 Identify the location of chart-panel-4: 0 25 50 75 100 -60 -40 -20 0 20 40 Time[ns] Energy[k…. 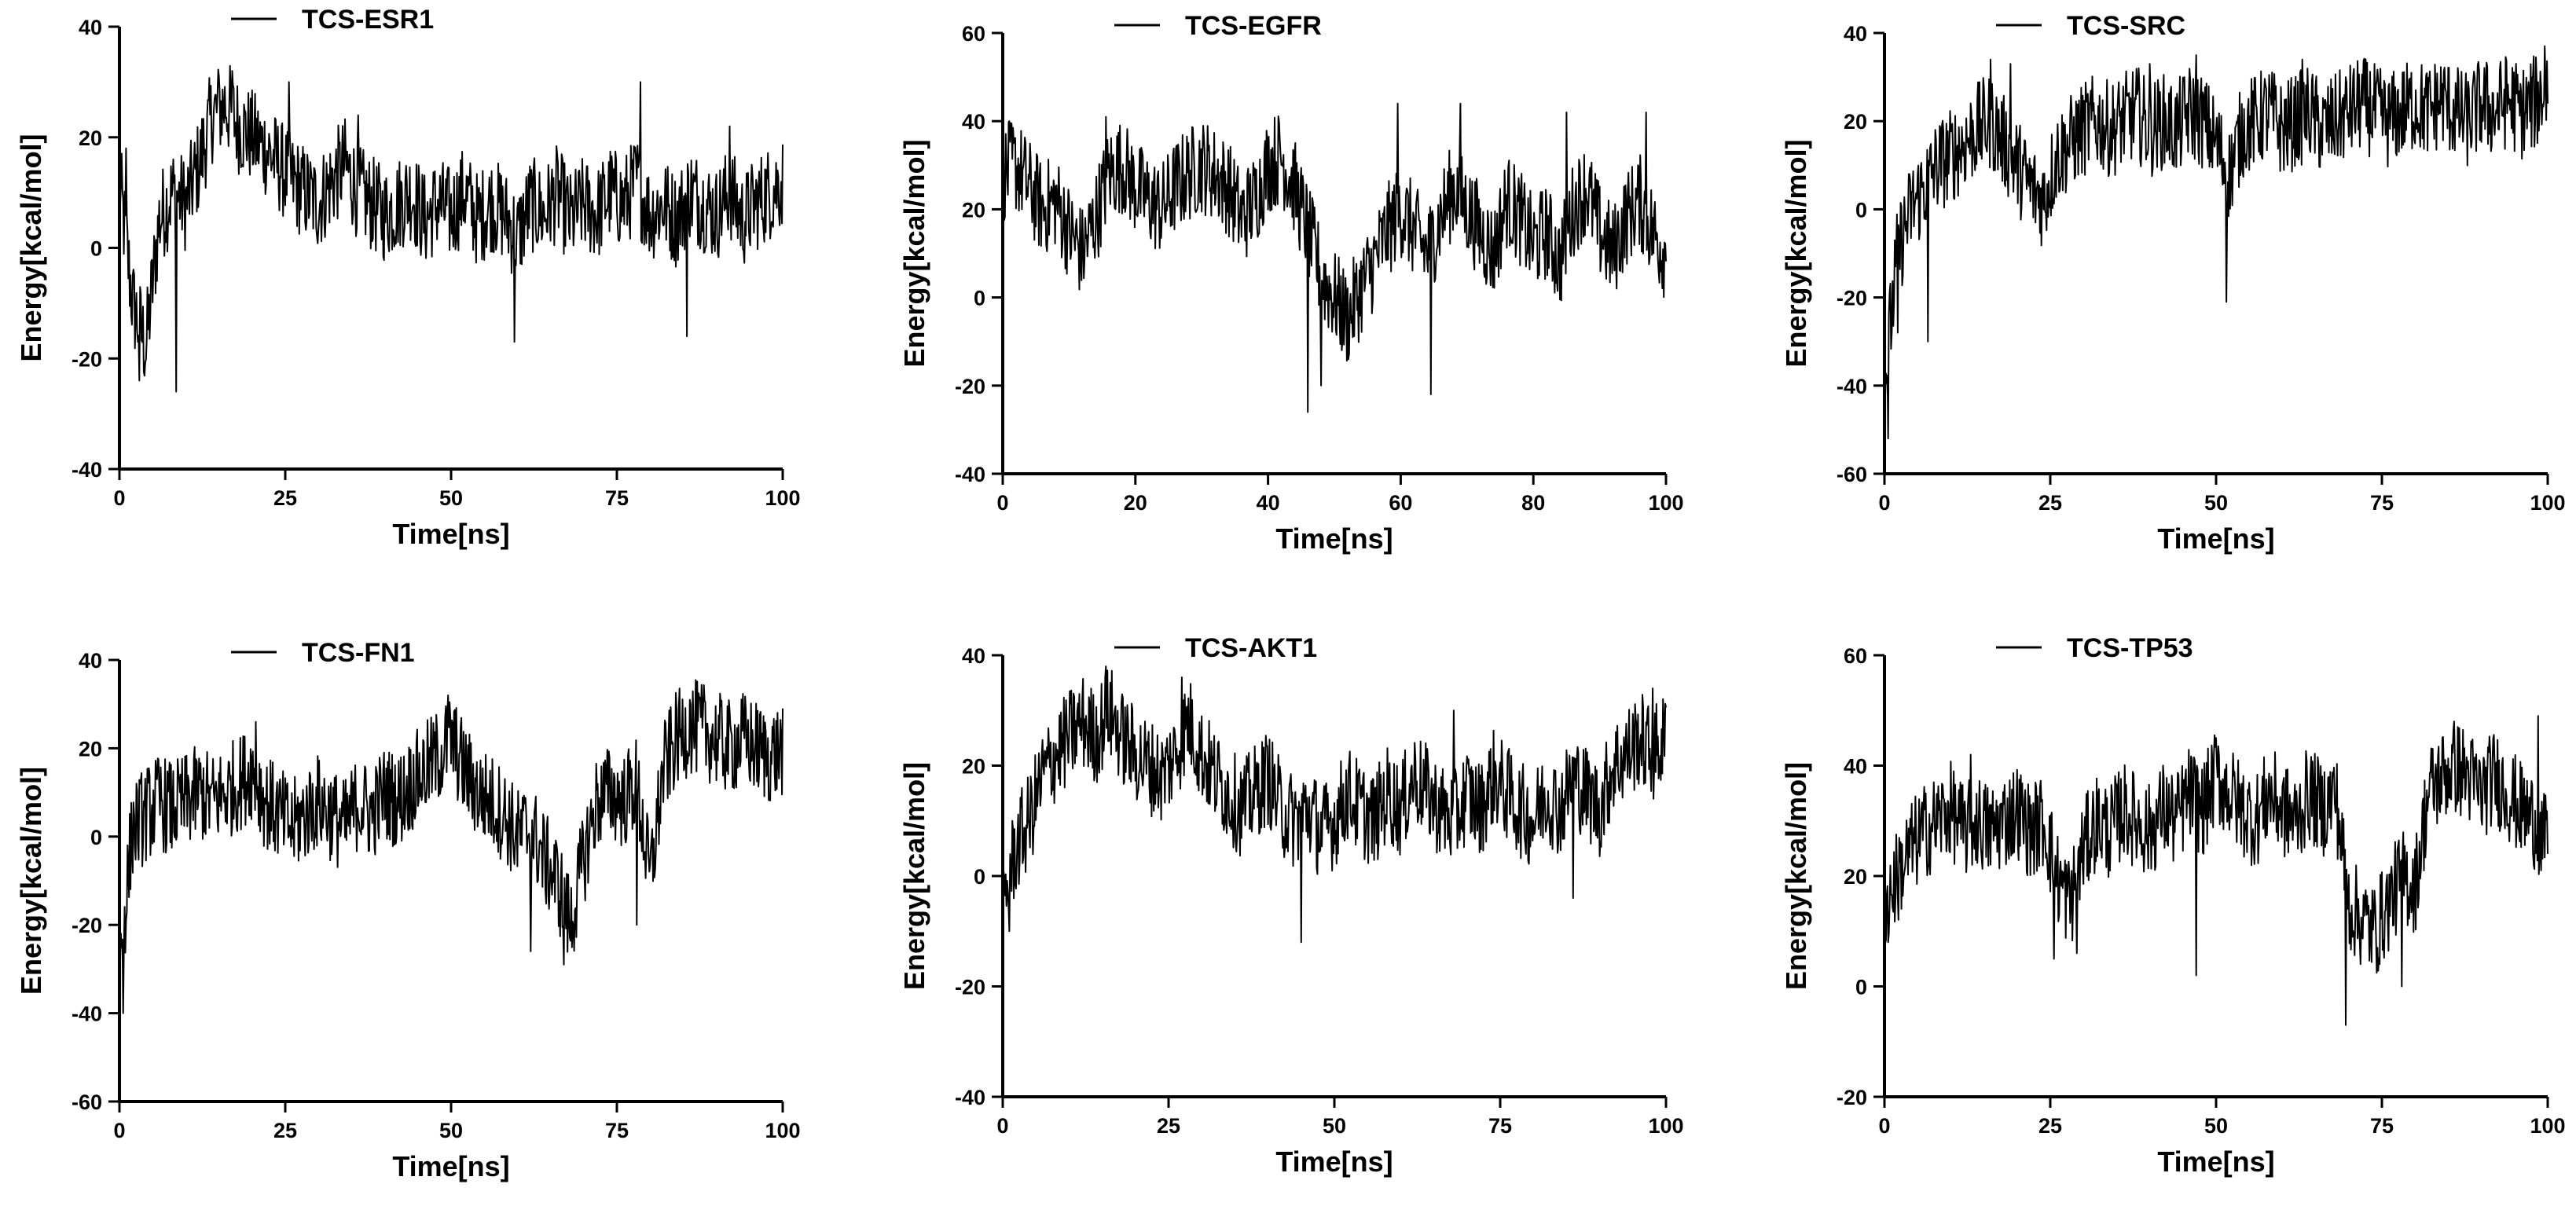
(408, 910).